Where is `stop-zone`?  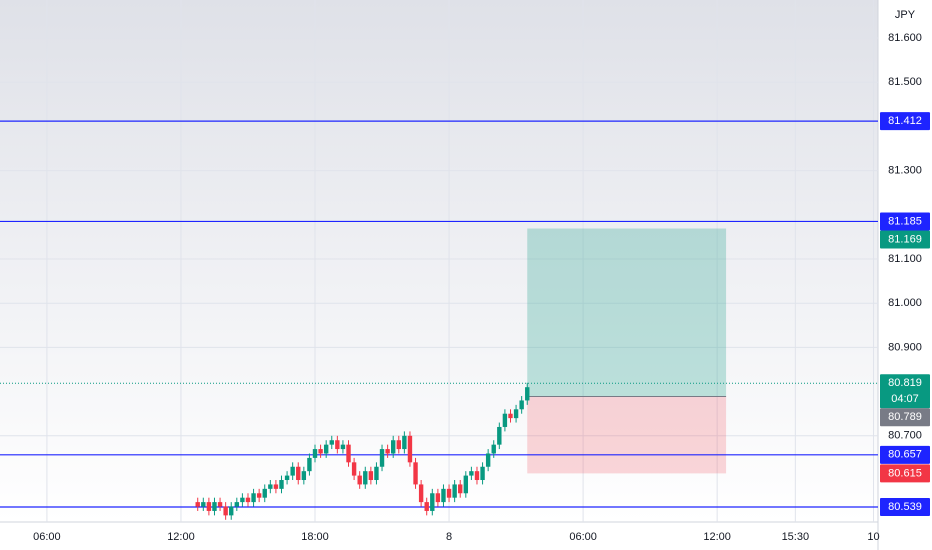
stop-zone is located at coordinates (627, 435).